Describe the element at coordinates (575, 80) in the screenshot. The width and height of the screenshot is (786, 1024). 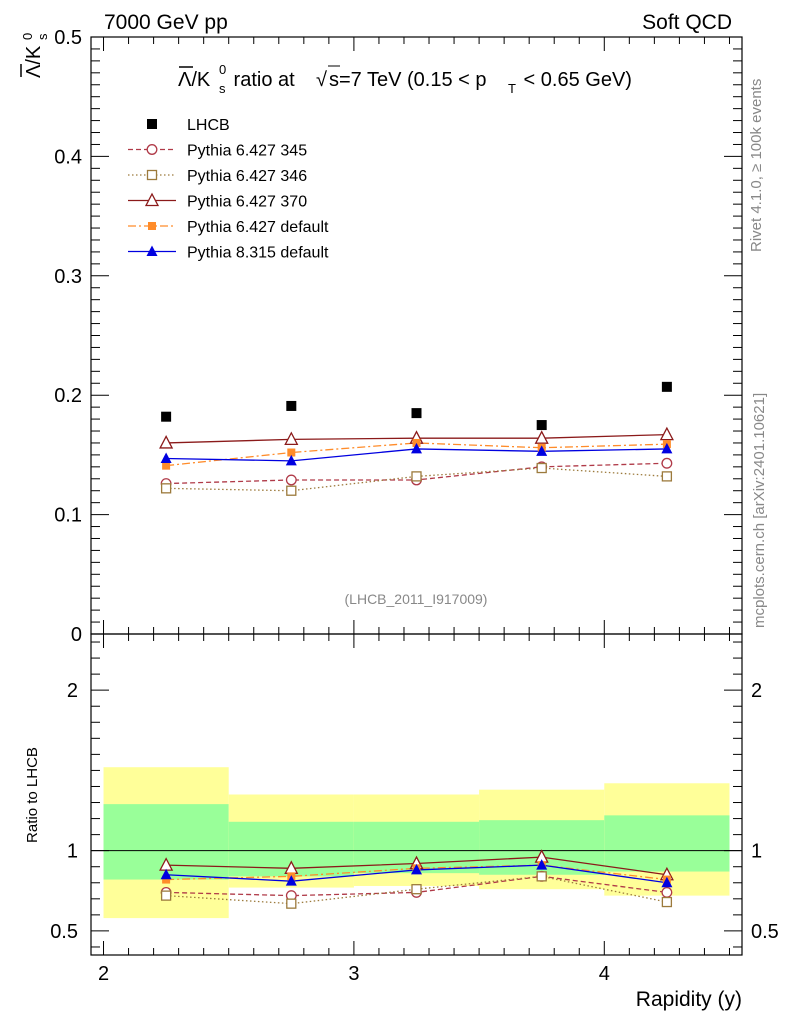
I see `title-end-text: < 0.65 GeV)` at that location.